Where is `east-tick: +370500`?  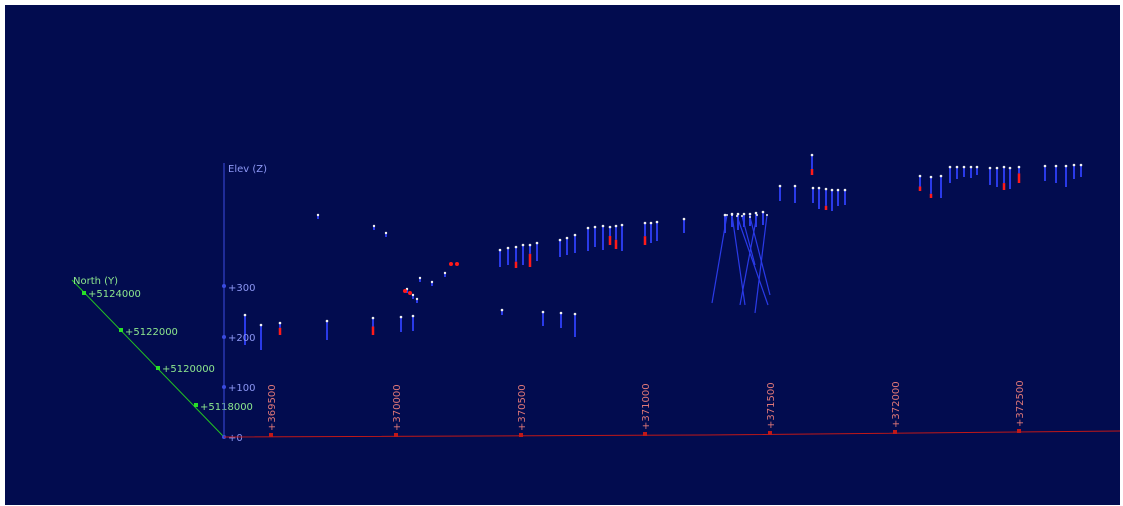 east-tick: +370500 is located at coordinates (522, 410).